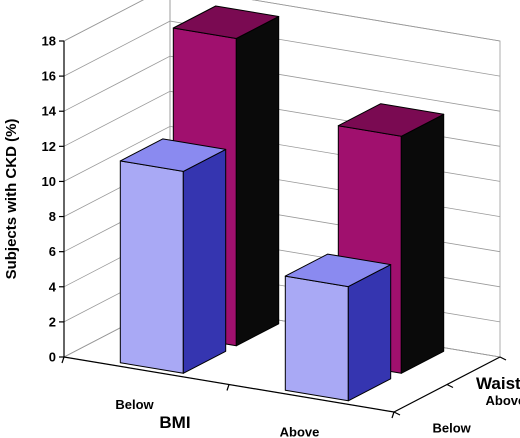 The width and height of the screenshot is (520, 438). Describe the element at coordinates (49, 76) in the screenshot. I see `y-tick-label: 16` at that location.